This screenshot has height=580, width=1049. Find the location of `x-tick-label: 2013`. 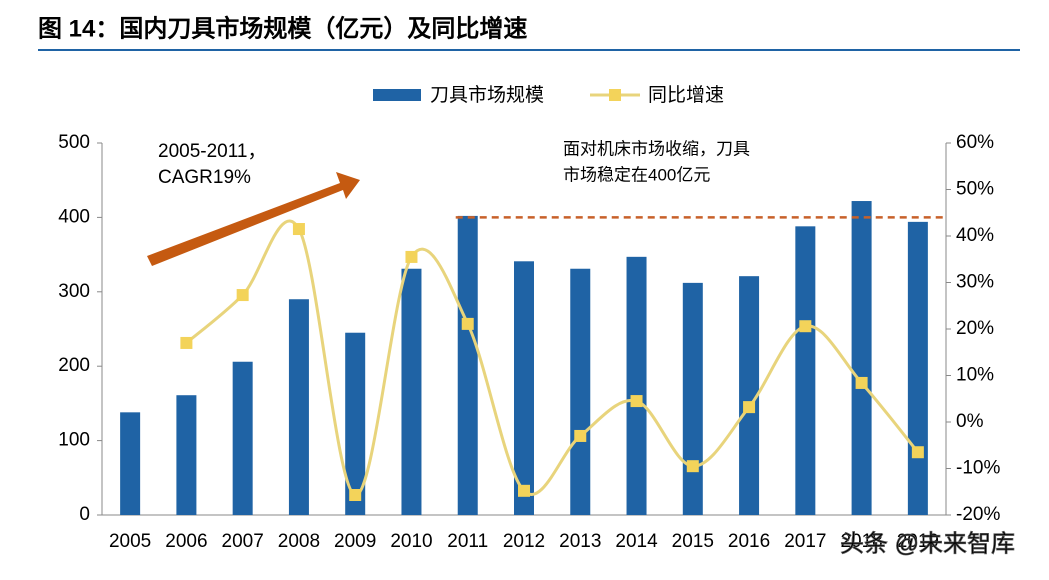

x-tick-label: 2013 is located at coordinates (580, 541).